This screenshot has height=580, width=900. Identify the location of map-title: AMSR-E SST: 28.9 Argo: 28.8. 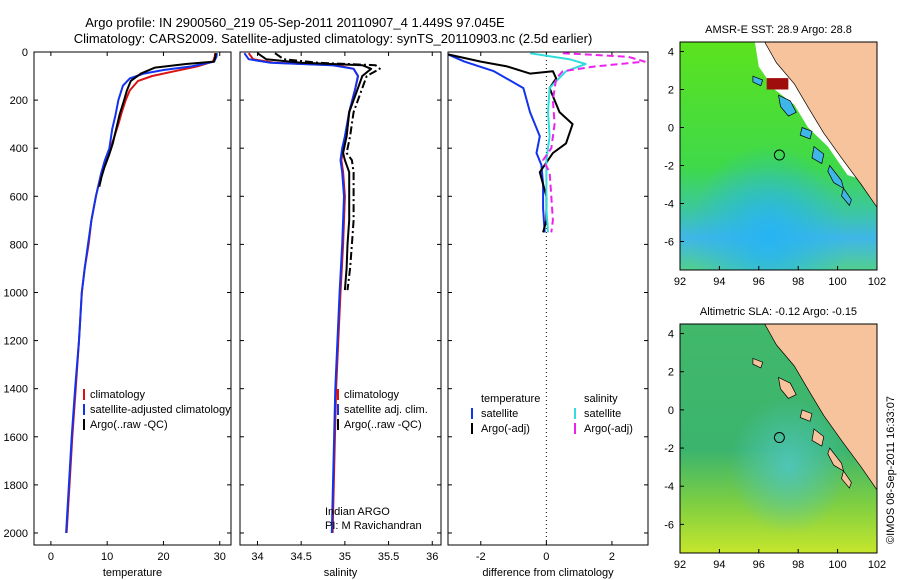
(778, 30).